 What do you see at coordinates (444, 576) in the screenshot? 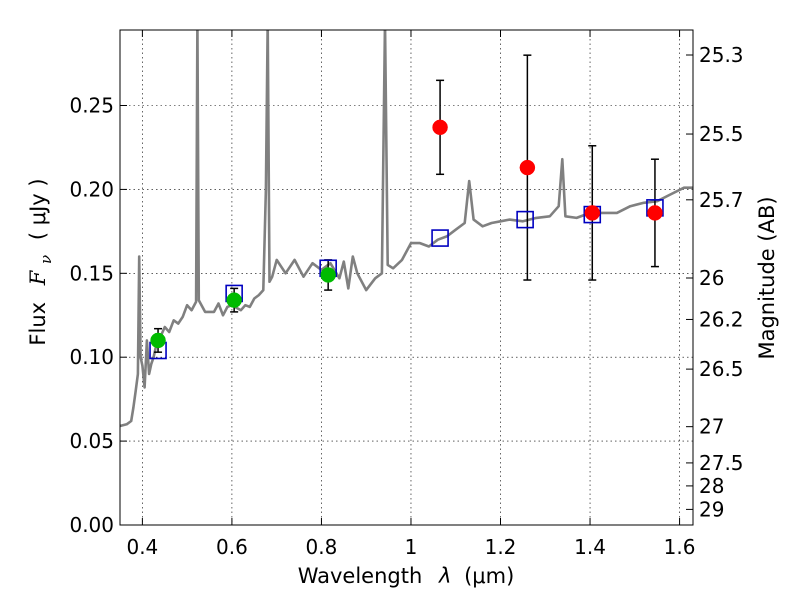
I see `x-axis-label-symbol: λ` at bounding box center [444, 576].